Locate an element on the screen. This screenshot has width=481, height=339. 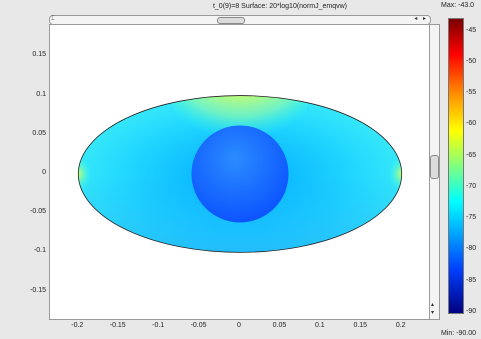
scroll-arrows-icon: ◂ ▸ is located at coordinates (421, 19).